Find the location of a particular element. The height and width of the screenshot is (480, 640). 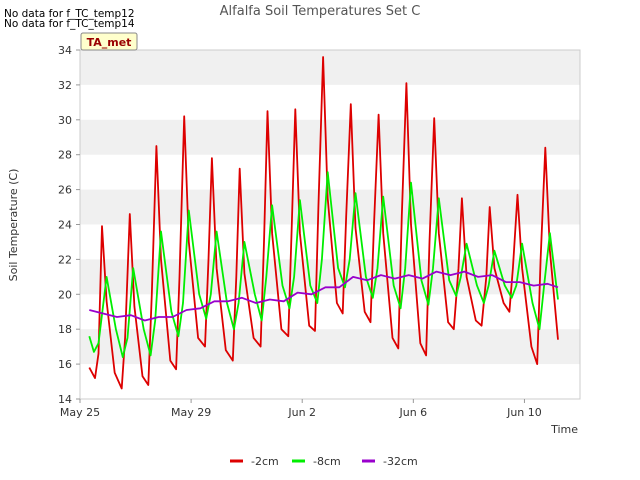

no-data-note-1: No data for f_TC_temp12 is located at coordinates (69, 14).